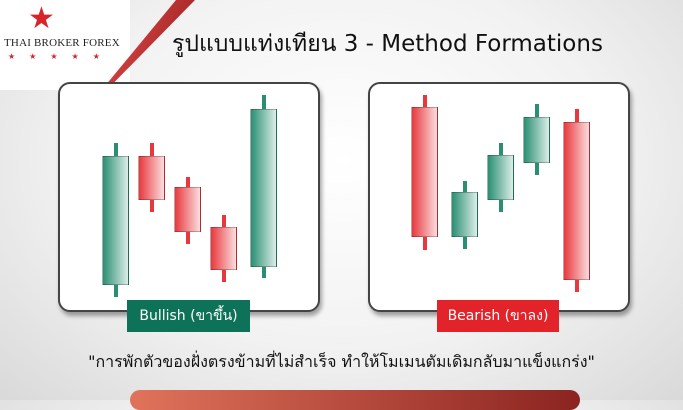 Image resolution: width=683 pixels, height=410 pixels. What do you see at coordinates (498, 316) in the screenshot?
I see `bearish-label: Bearish (ขาลง)` at bounding box center [498, 316].